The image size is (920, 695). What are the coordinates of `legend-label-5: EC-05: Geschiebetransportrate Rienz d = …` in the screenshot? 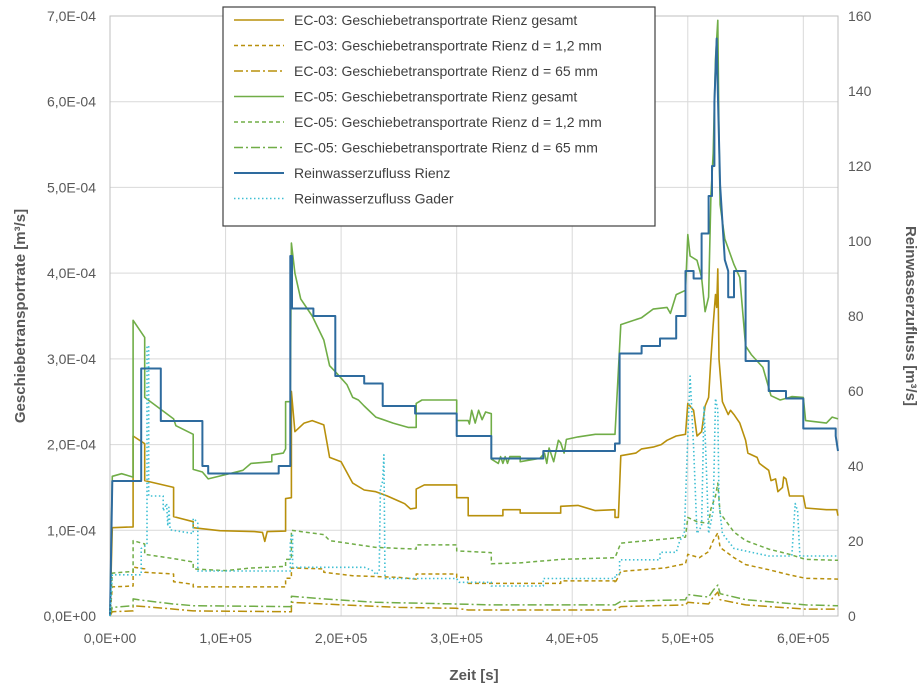 It's located at (448, 122).